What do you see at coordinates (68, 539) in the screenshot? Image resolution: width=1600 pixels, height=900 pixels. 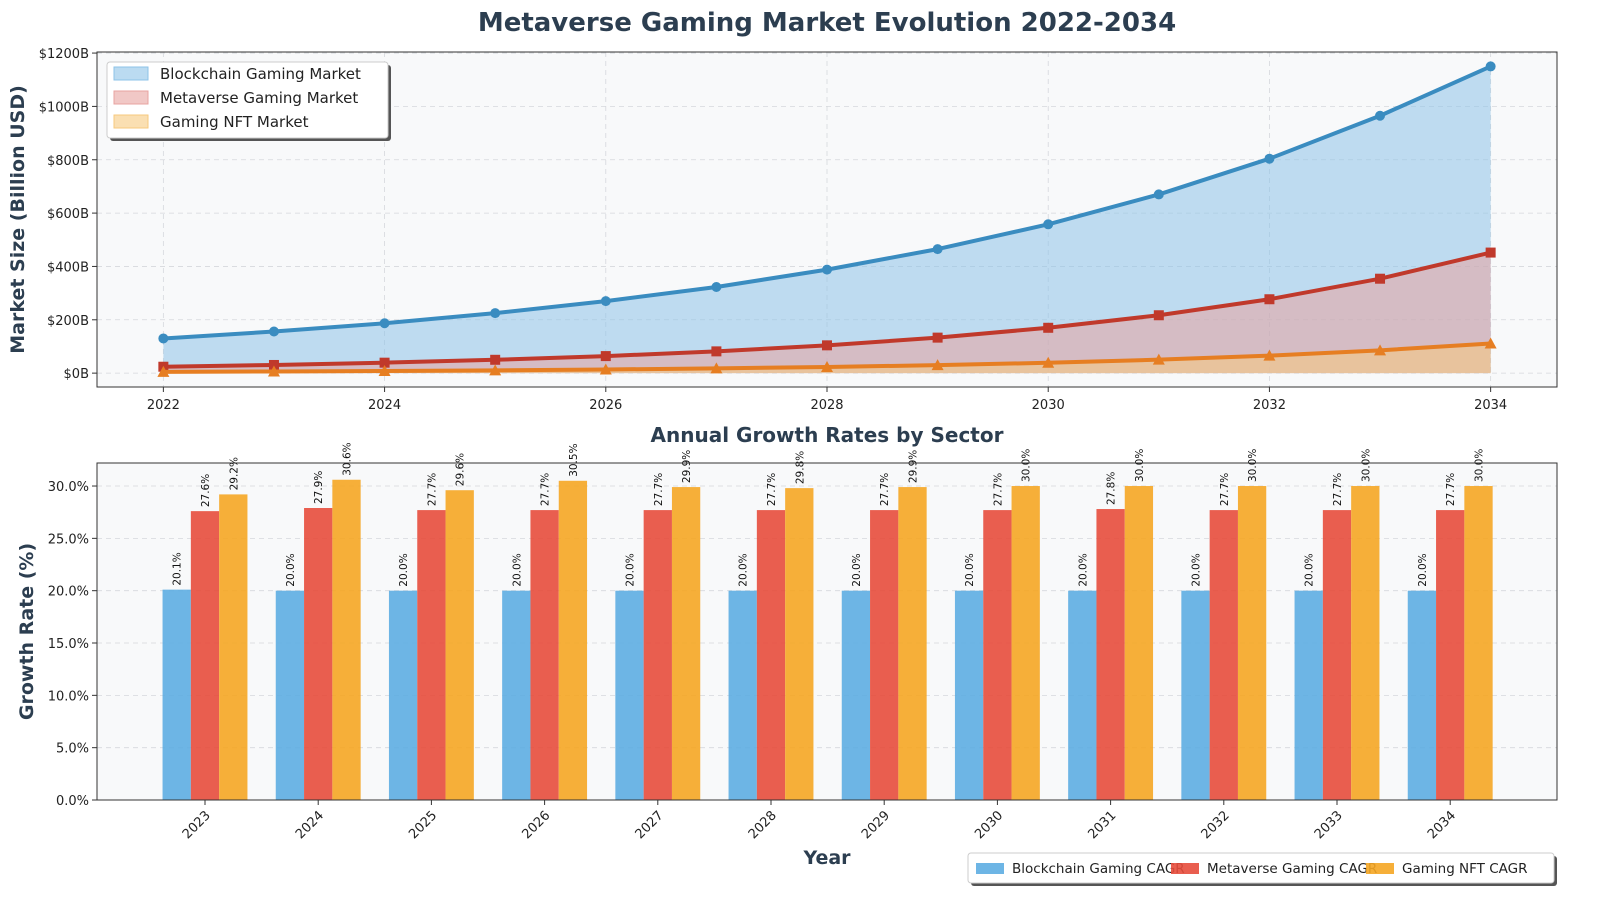 I see `y-tick-label: 25.0%` at bounding box center [68, 539].